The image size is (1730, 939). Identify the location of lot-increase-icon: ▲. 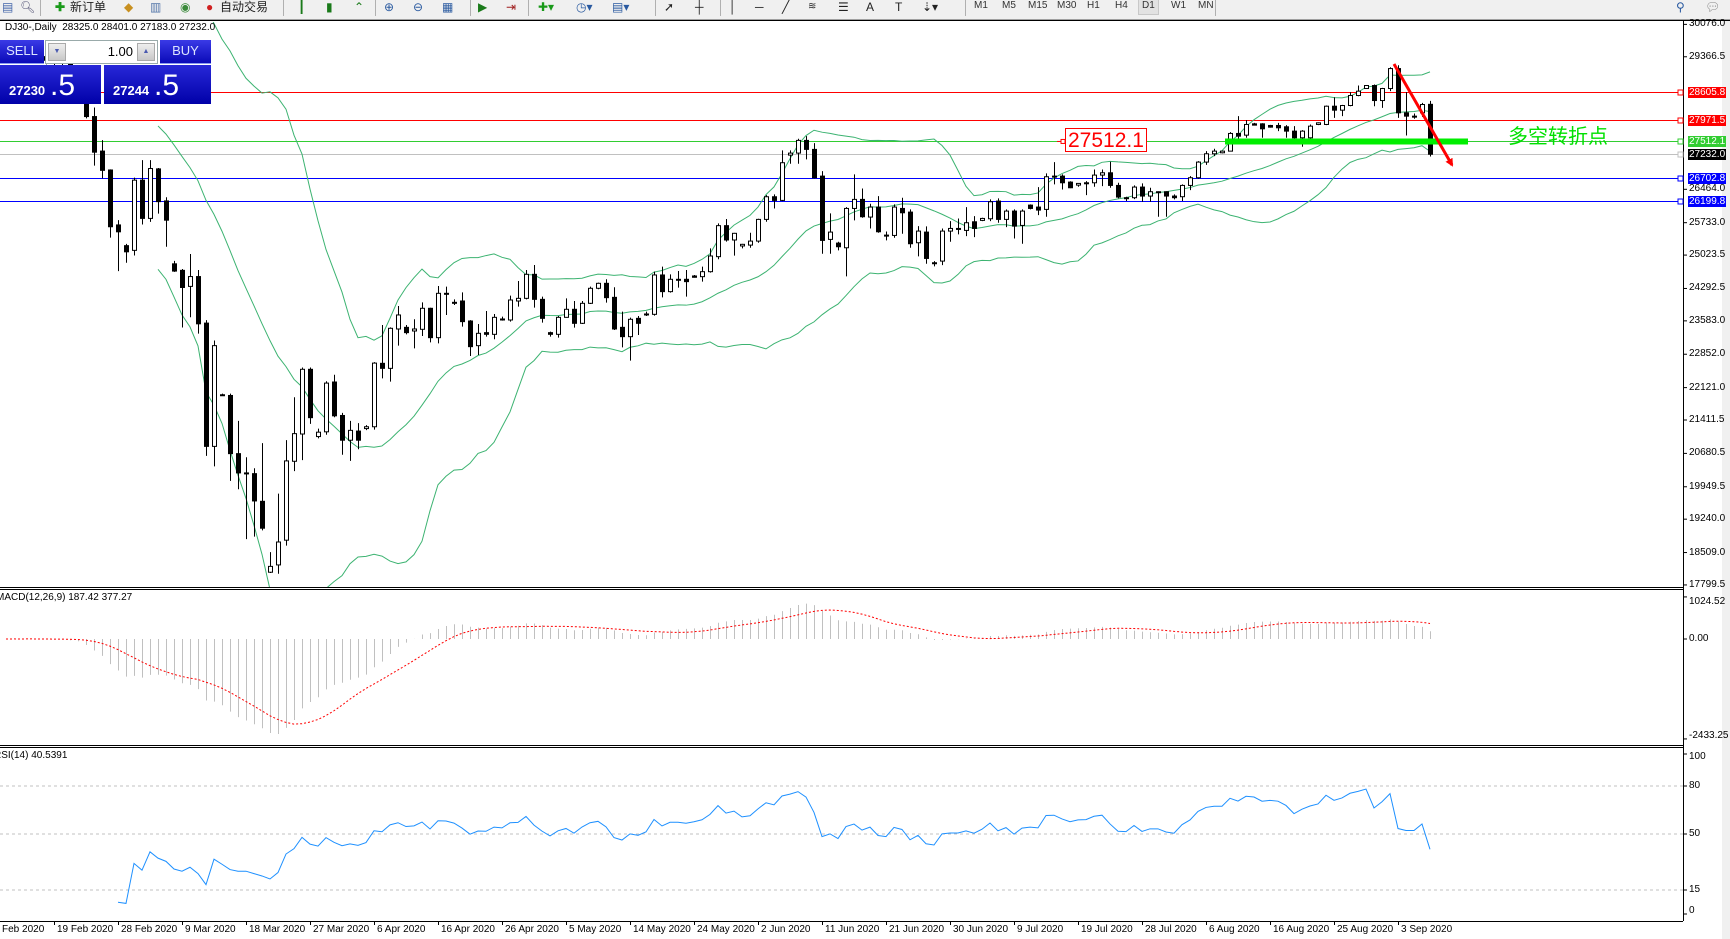
(146, 52).